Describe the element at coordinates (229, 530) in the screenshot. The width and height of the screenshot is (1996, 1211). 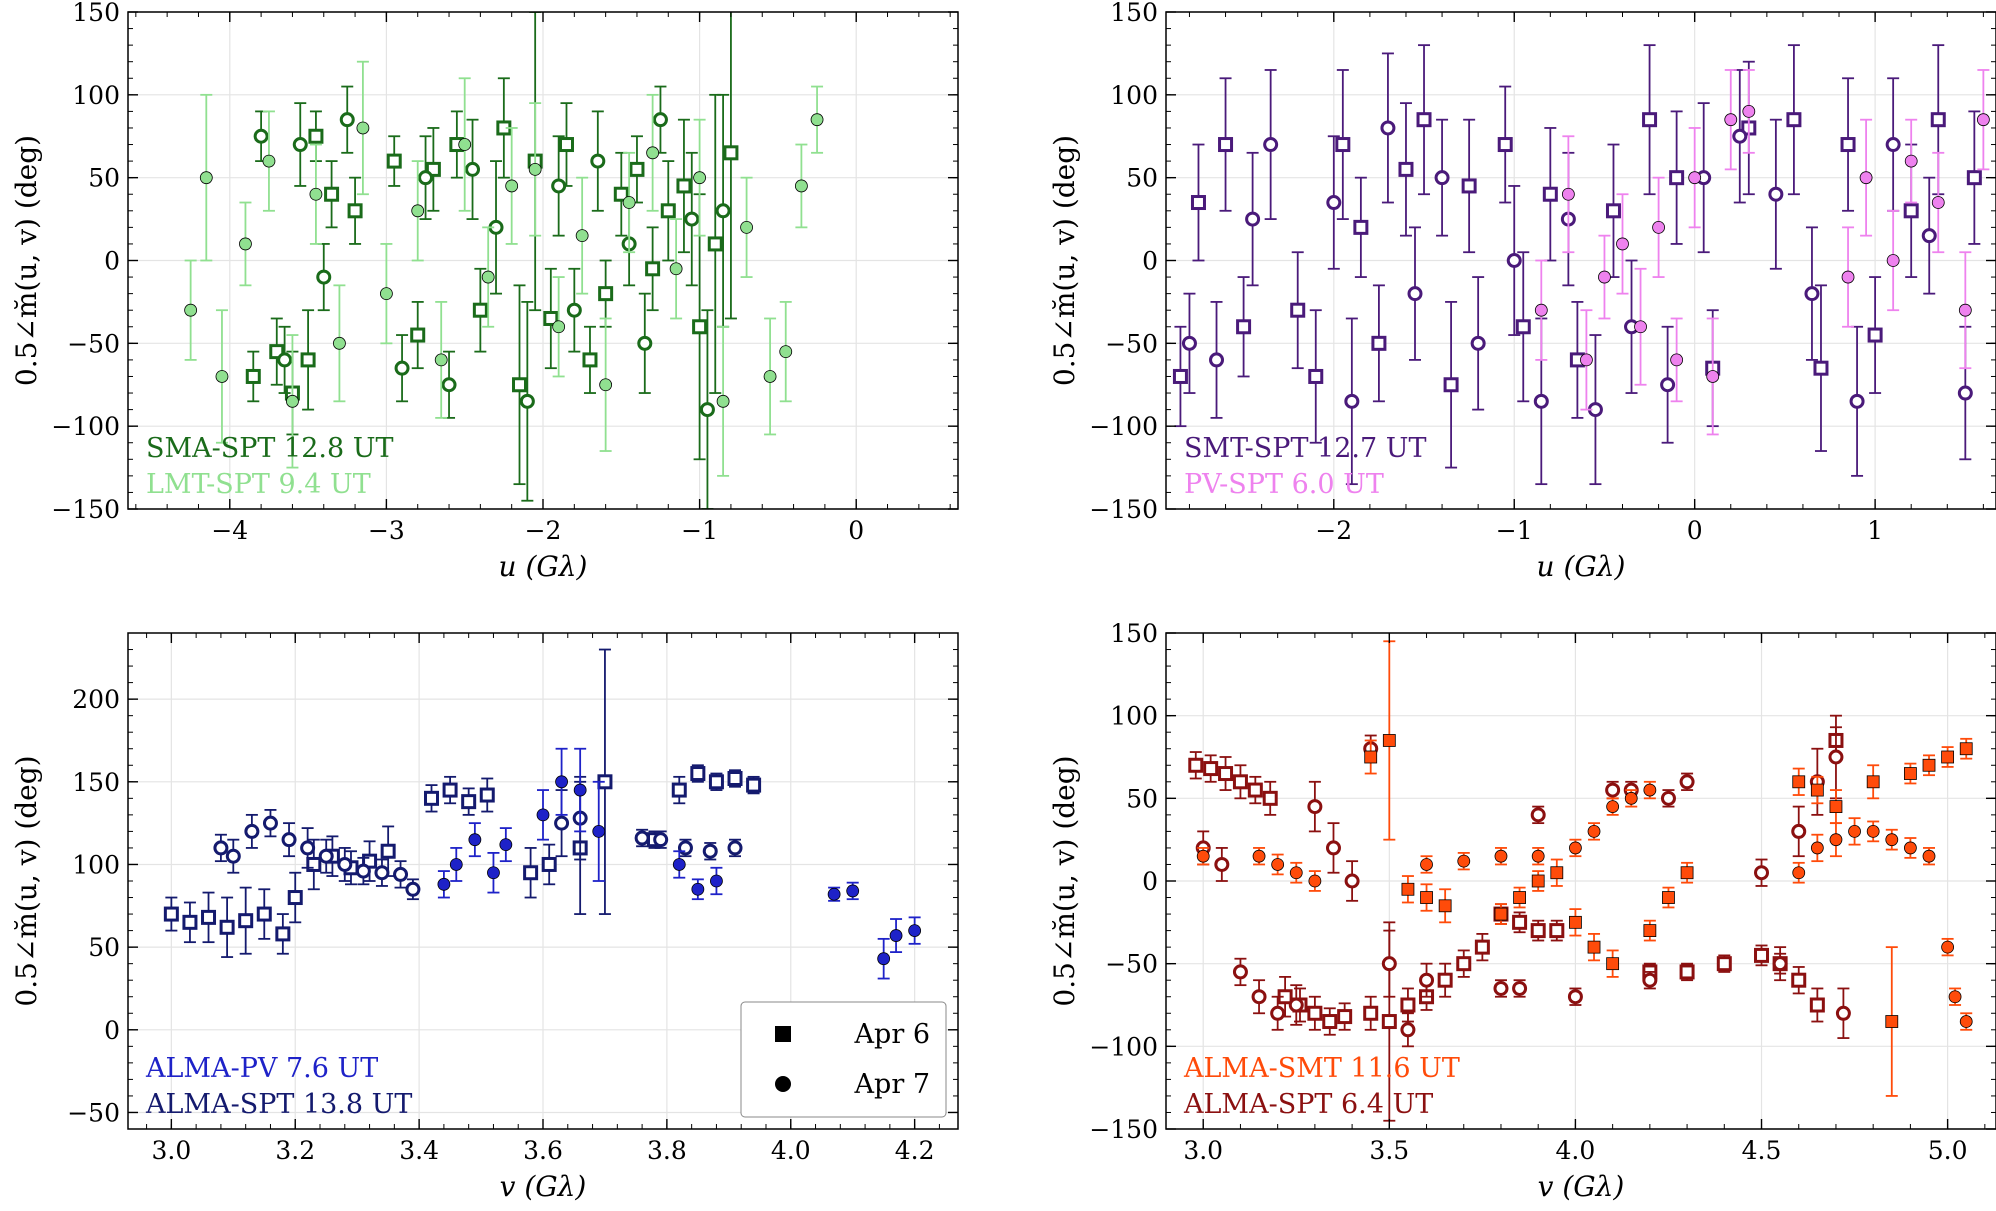
I see `x-tick-label: −4` at that location.